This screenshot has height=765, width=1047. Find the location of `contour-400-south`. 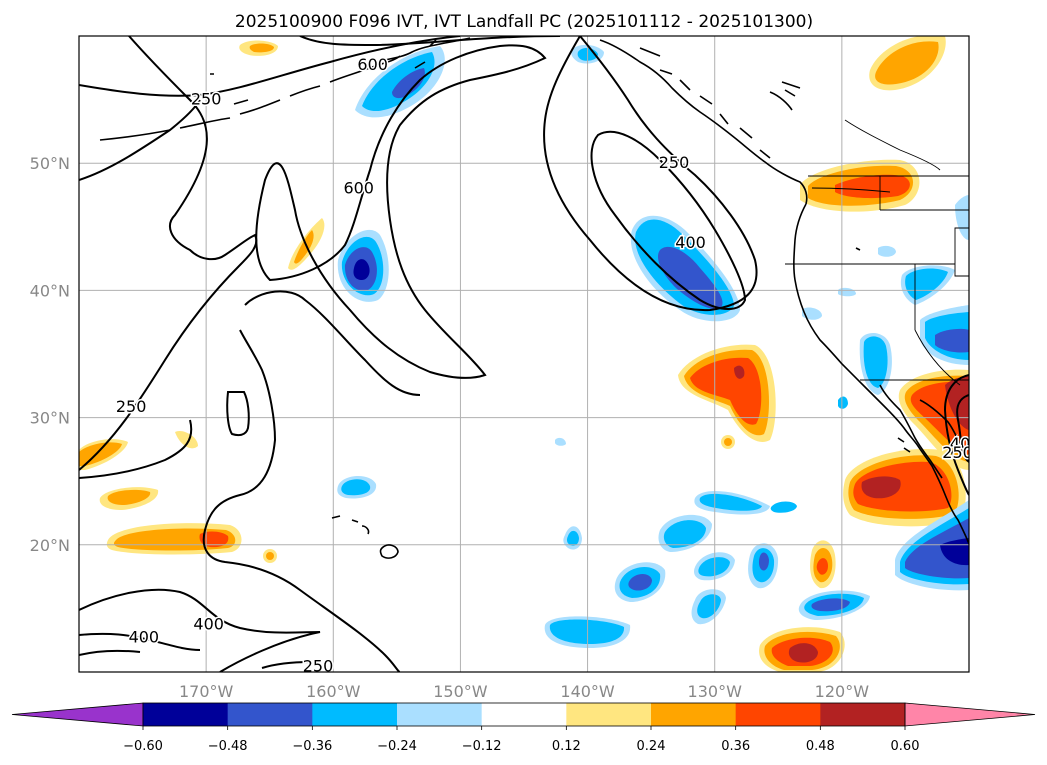

contour-400-south is located at coordinates (200, 630).